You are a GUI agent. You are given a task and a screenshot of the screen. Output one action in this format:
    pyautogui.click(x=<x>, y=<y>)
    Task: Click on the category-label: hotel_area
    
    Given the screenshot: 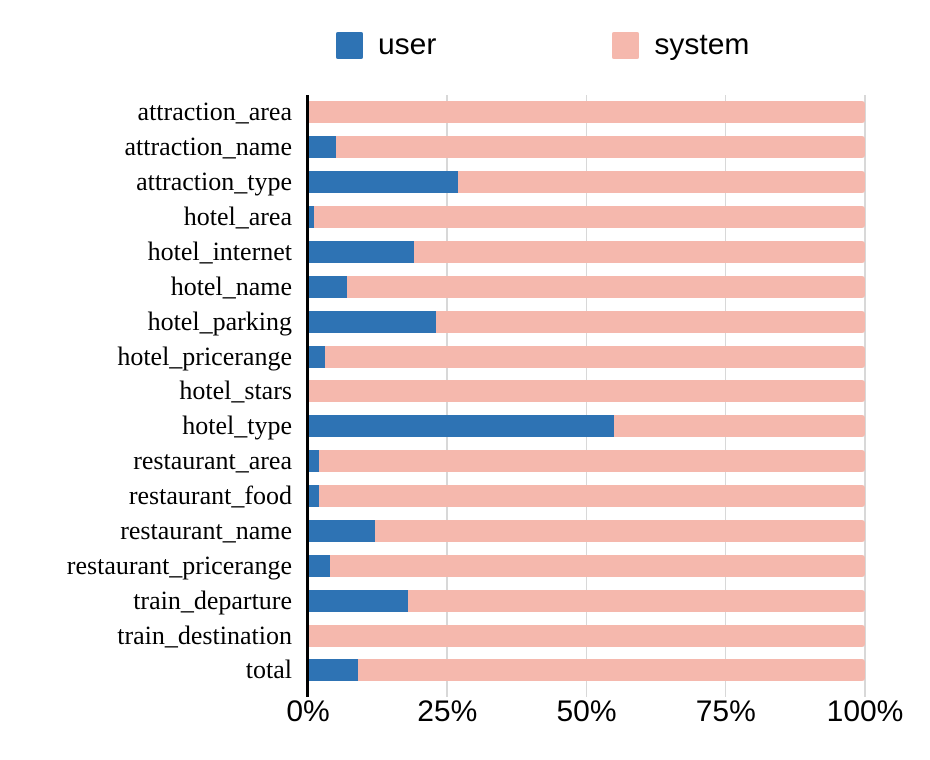 What is the action you would take?
    pyautogui.click(x=237, y=217)
    